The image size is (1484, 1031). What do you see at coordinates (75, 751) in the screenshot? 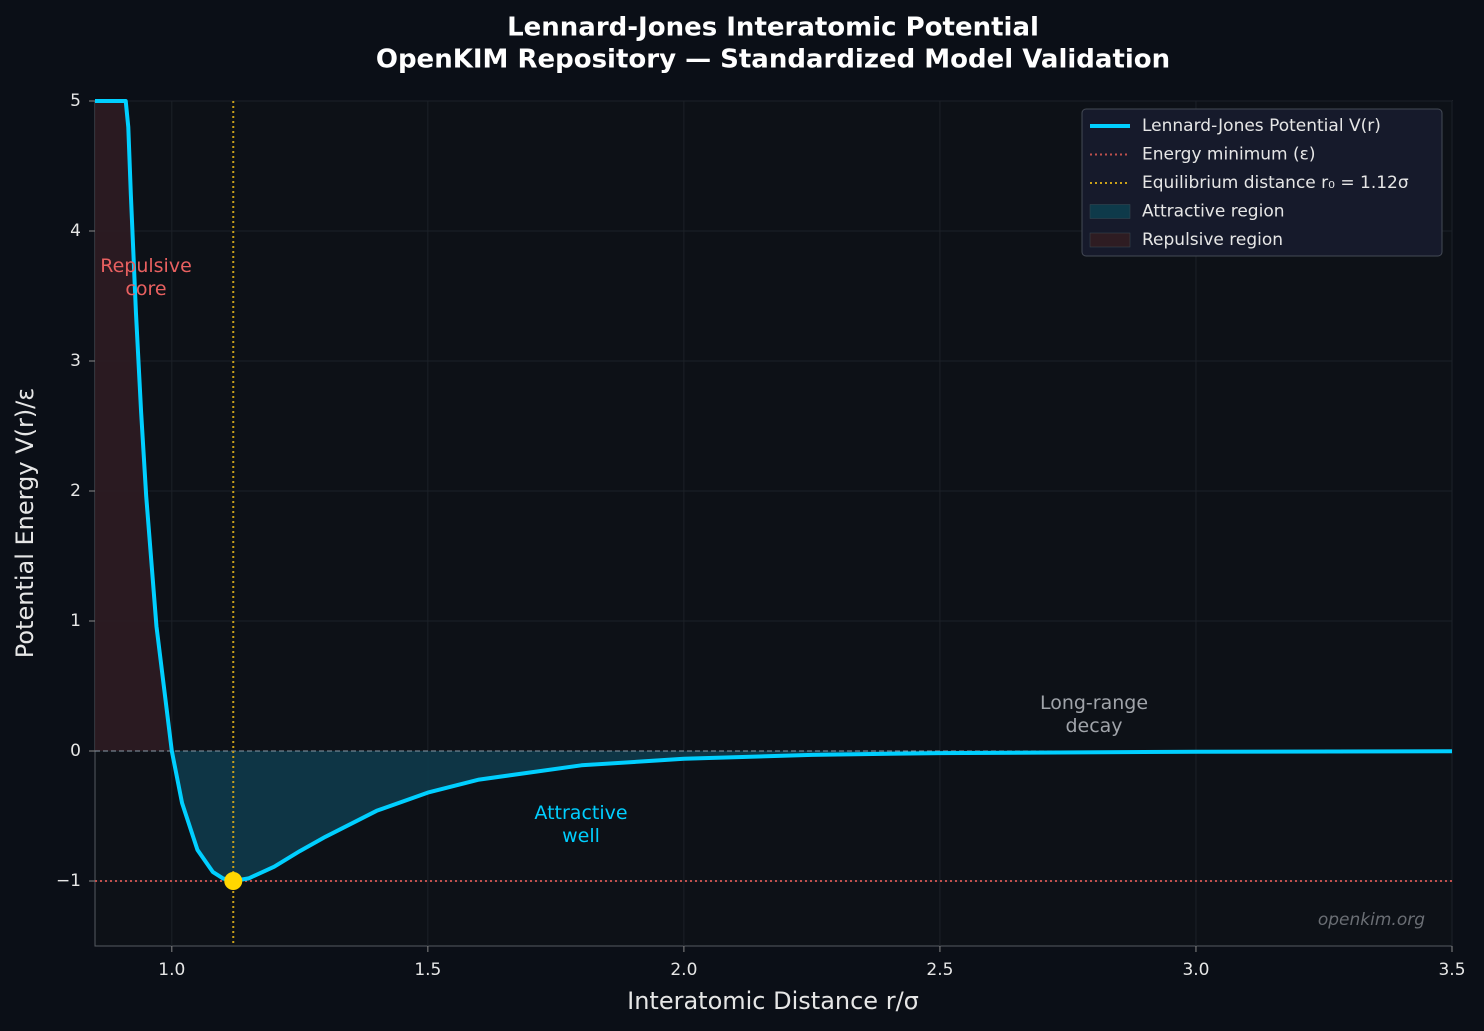
I see `y-tick-label: 0` at bounding box center [75, 751].